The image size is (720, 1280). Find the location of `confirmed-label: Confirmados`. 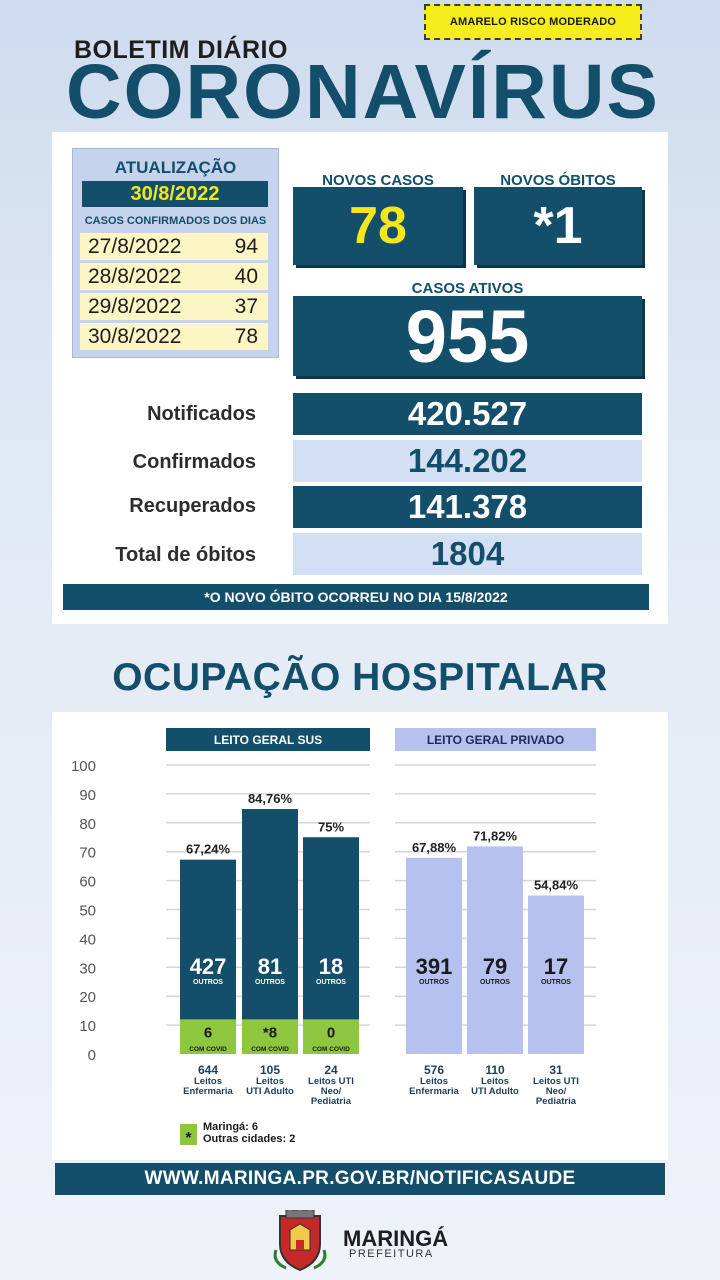

confirmed-label: Confirmados is located at coordinates (194, 462).